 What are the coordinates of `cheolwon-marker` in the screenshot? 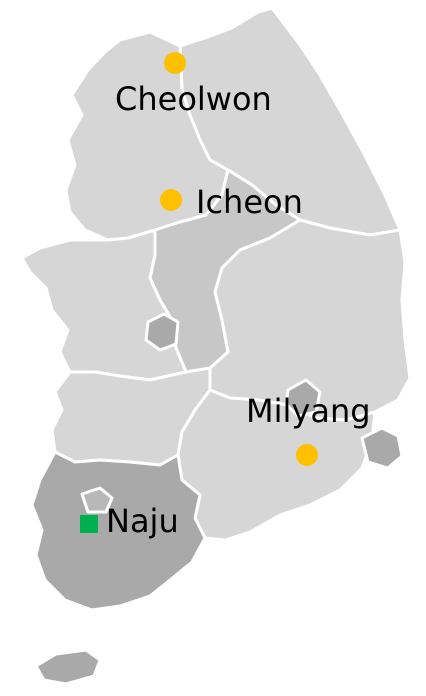 It's located at (175, 63).